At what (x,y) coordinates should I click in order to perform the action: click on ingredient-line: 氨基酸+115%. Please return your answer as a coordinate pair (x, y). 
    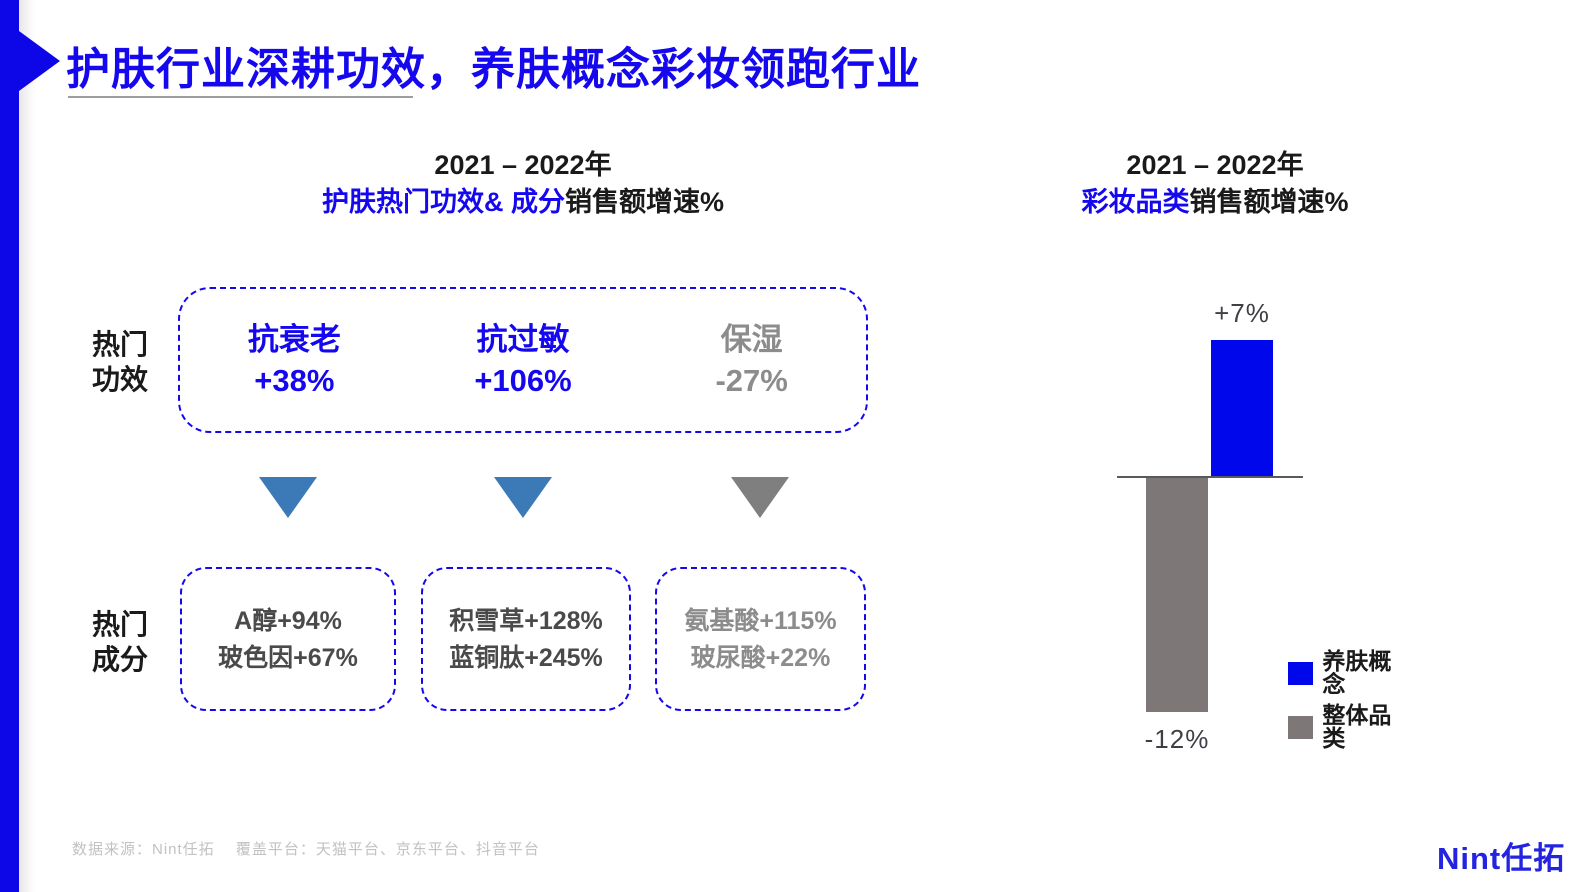
    Looking at the image, I should click on (760, 620).